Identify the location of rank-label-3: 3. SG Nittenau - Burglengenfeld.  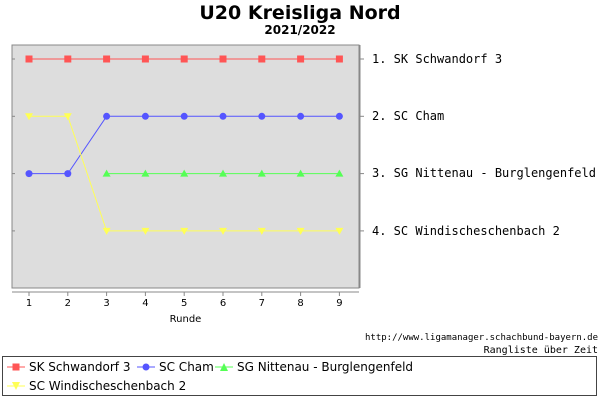
(484, 173).